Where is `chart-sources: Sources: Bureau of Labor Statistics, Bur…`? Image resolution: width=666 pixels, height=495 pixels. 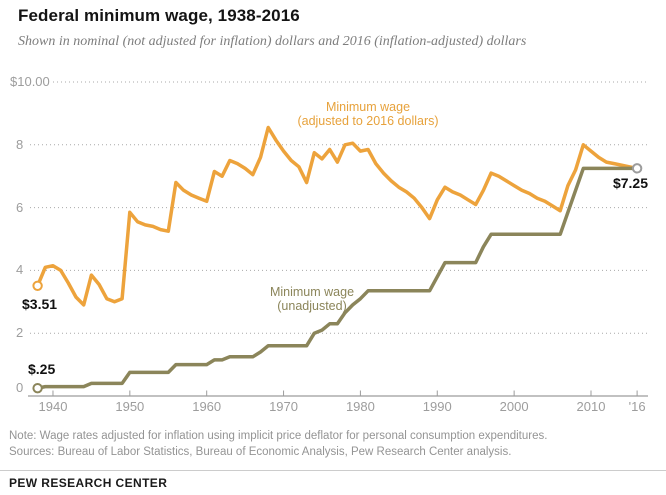 chart-sources: Sources: Bureau of Labor Statistics, Bur… is located at coordinates (260, 452).